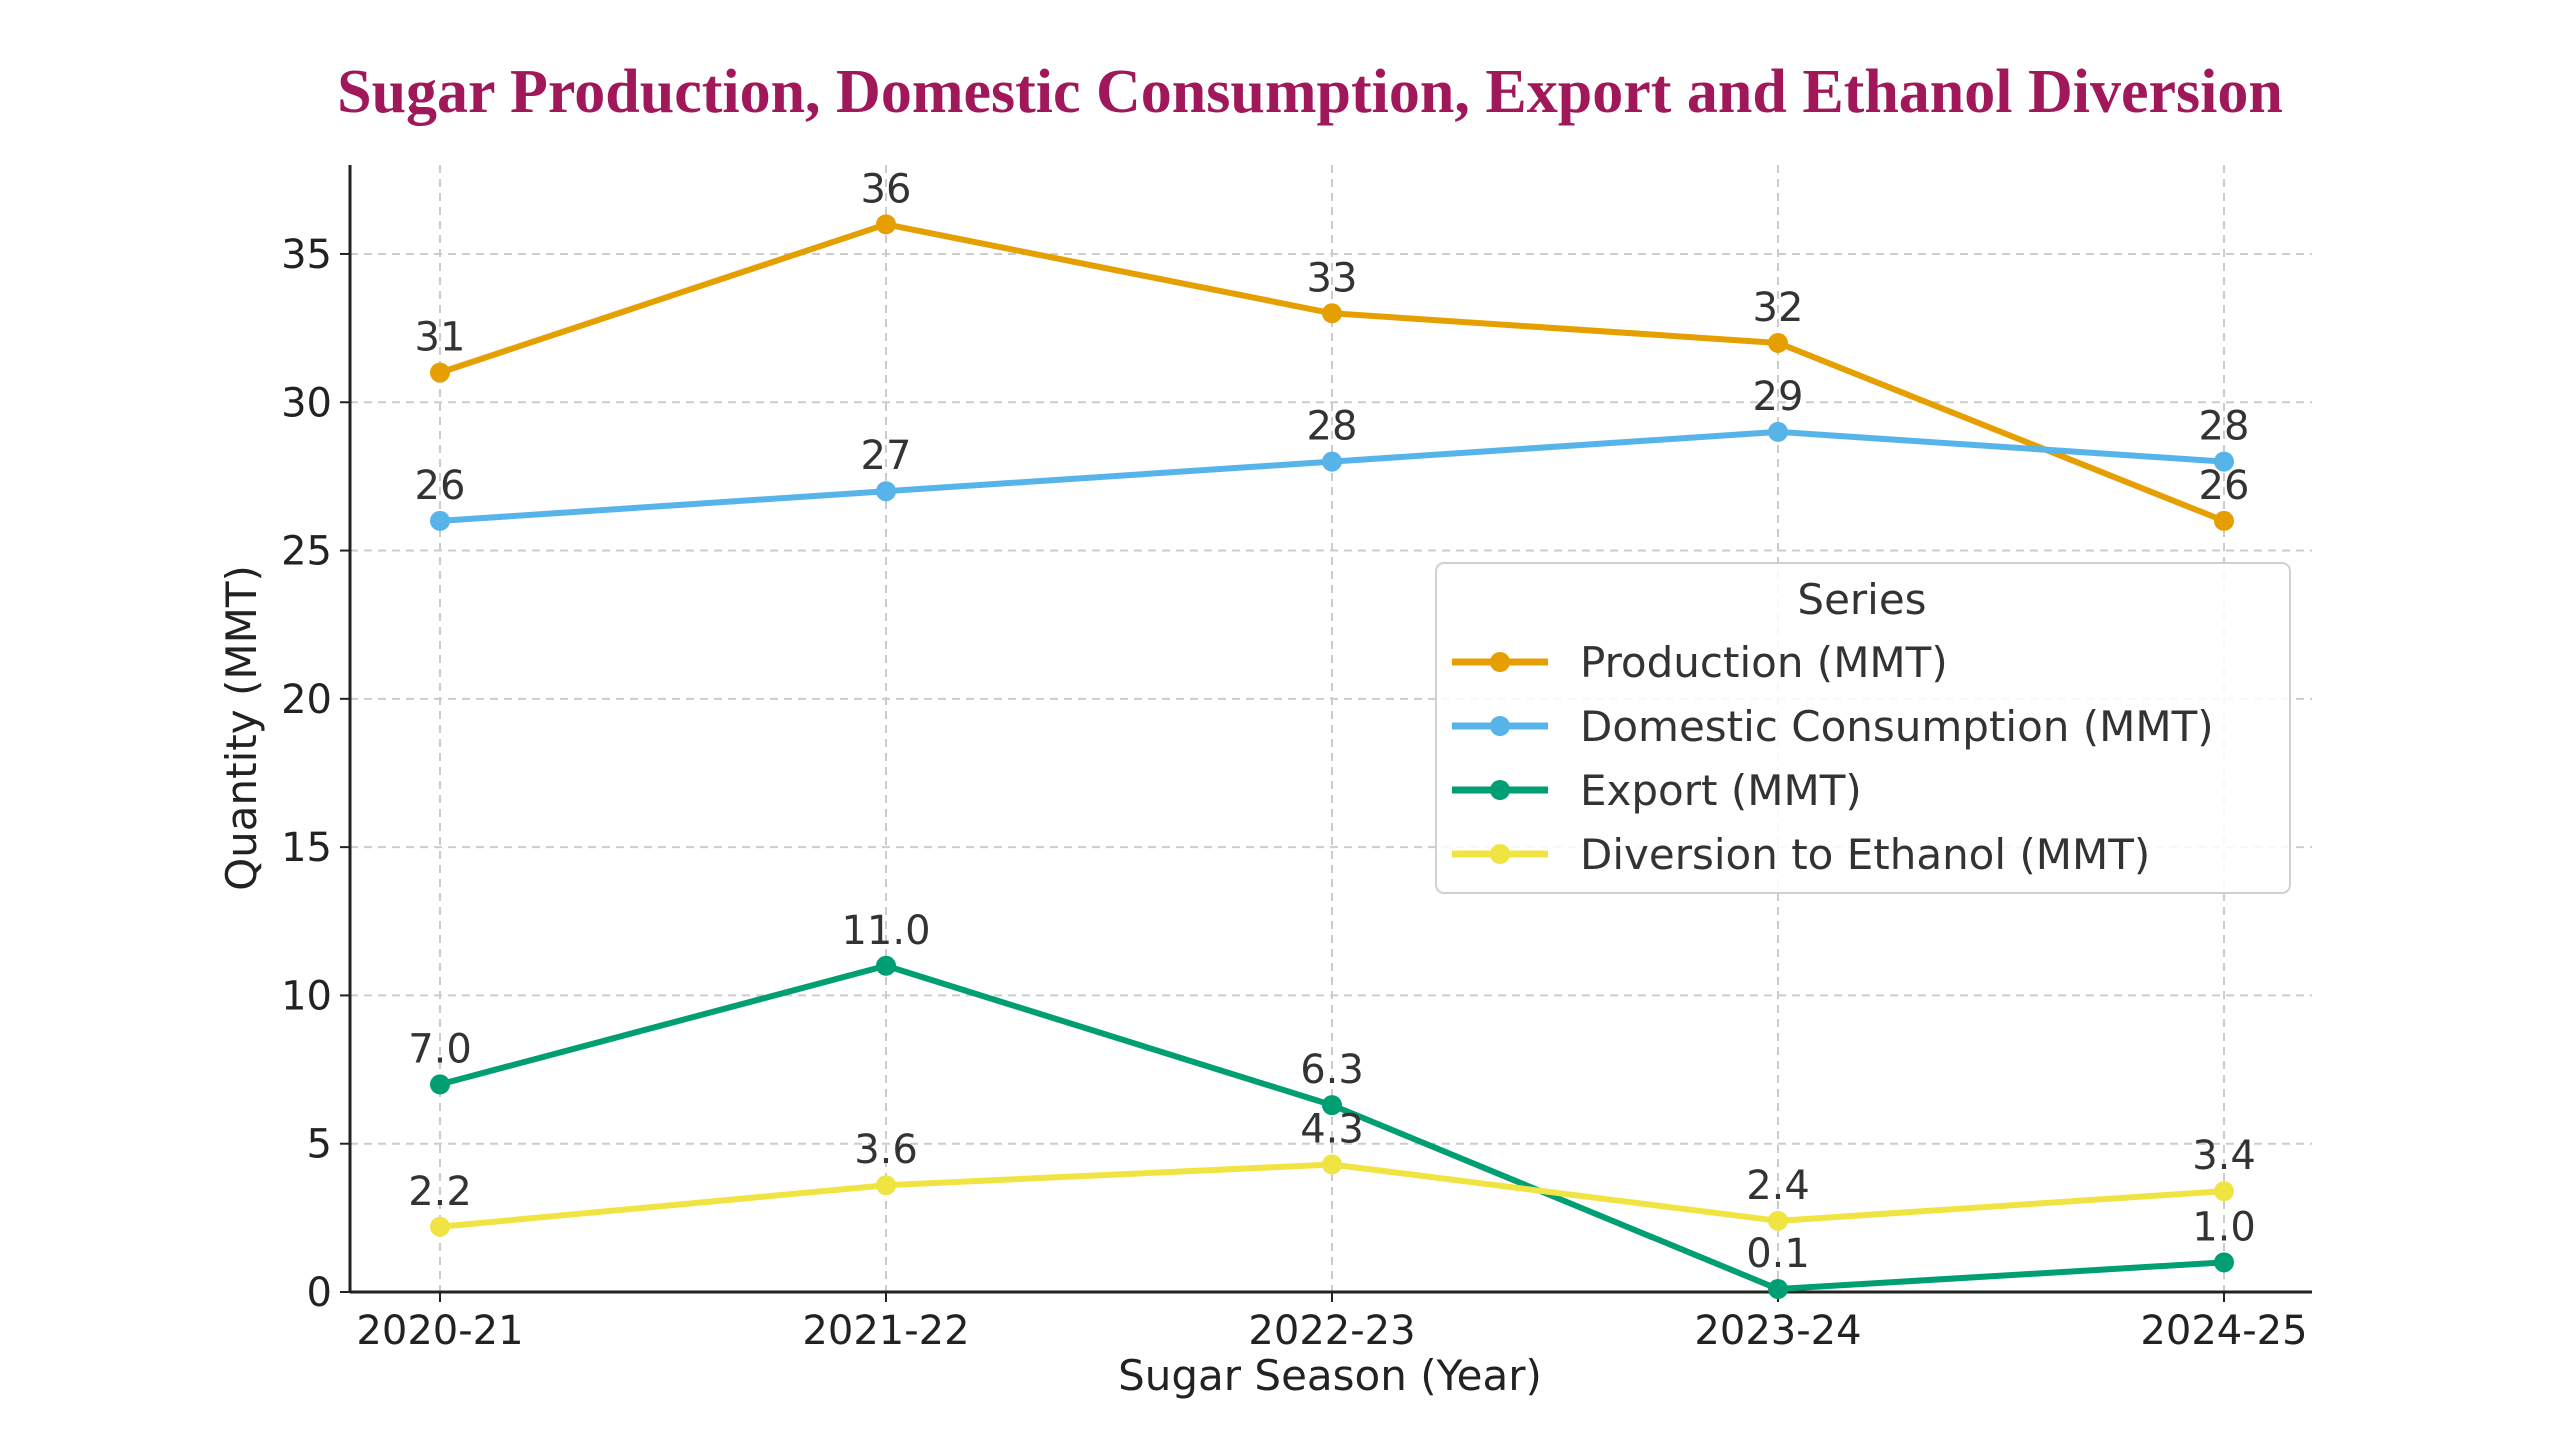 This screenshot has width=2560, height=1440. I want to click on legend-label: Export (MMT), so click(1721, 790).